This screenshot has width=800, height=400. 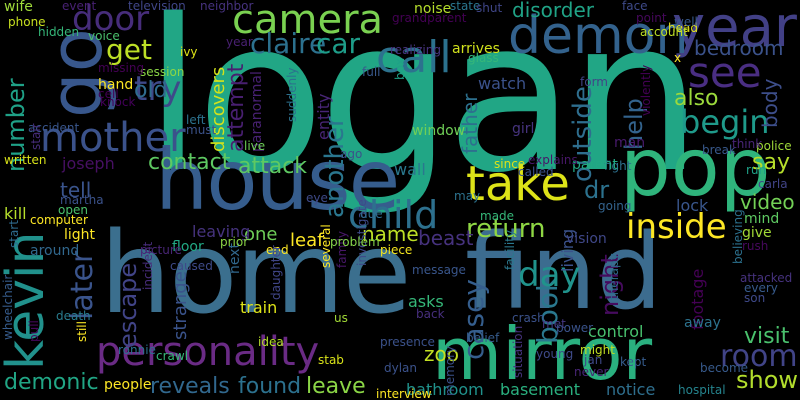 What do you see at coordinates (338, 43) in the screenshot?
I see `word: car` at bounding box center [338, 43].